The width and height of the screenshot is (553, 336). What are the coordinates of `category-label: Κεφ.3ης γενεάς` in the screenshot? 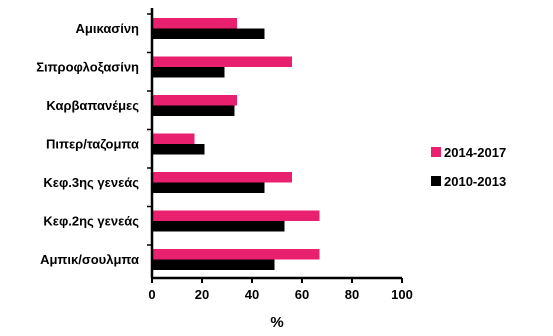 It's located at (91, 182).